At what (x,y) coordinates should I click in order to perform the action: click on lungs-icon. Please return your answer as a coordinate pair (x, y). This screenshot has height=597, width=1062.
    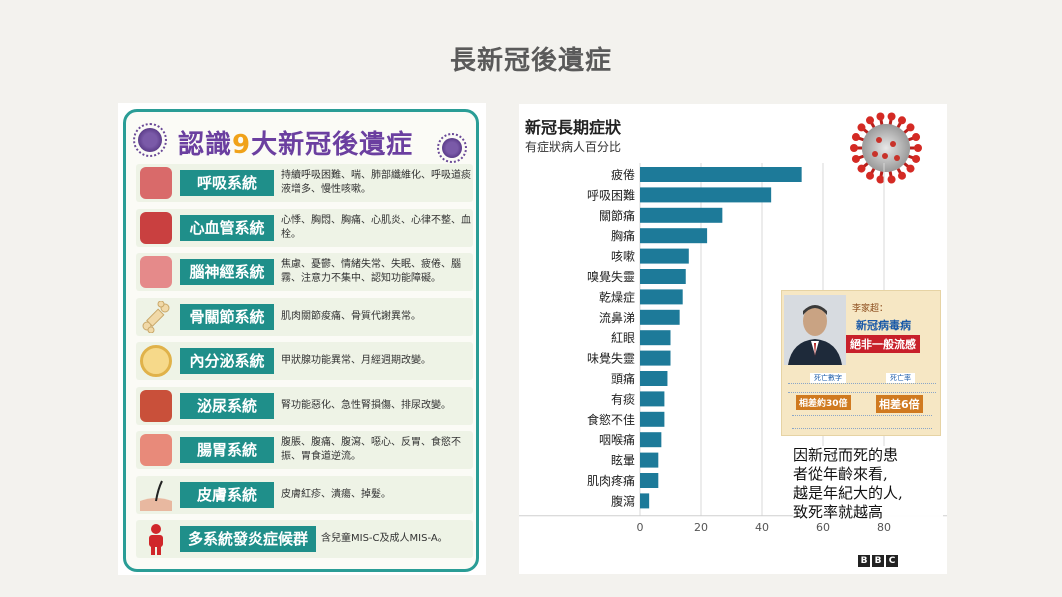
    Looking at the image, I should click on (156, 183).